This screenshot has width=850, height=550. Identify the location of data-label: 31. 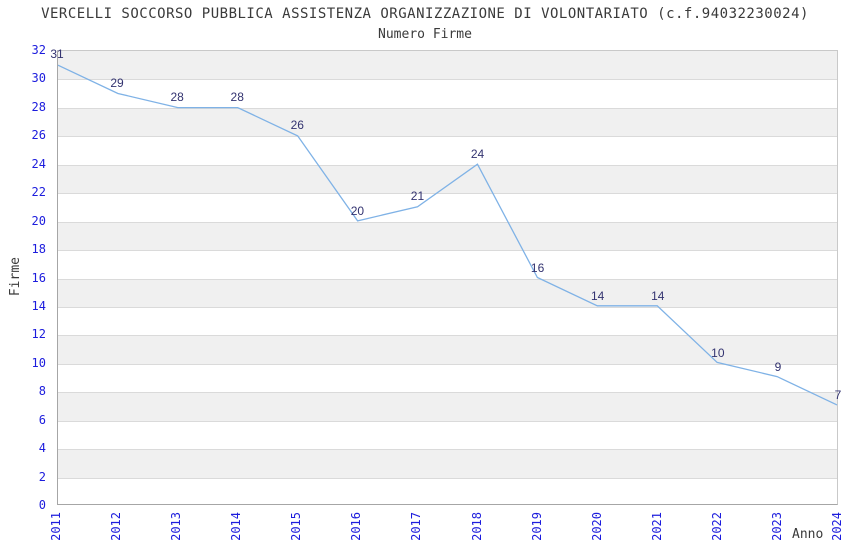
(57, 54).